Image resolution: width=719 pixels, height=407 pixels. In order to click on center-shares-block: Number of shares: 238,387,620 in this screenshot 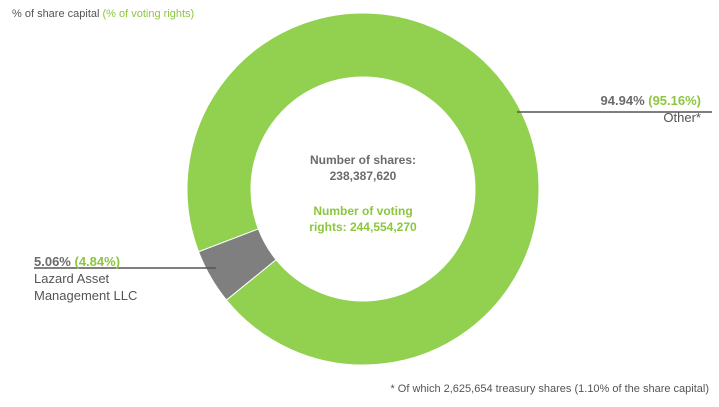, I will do `click(363, 168)`.